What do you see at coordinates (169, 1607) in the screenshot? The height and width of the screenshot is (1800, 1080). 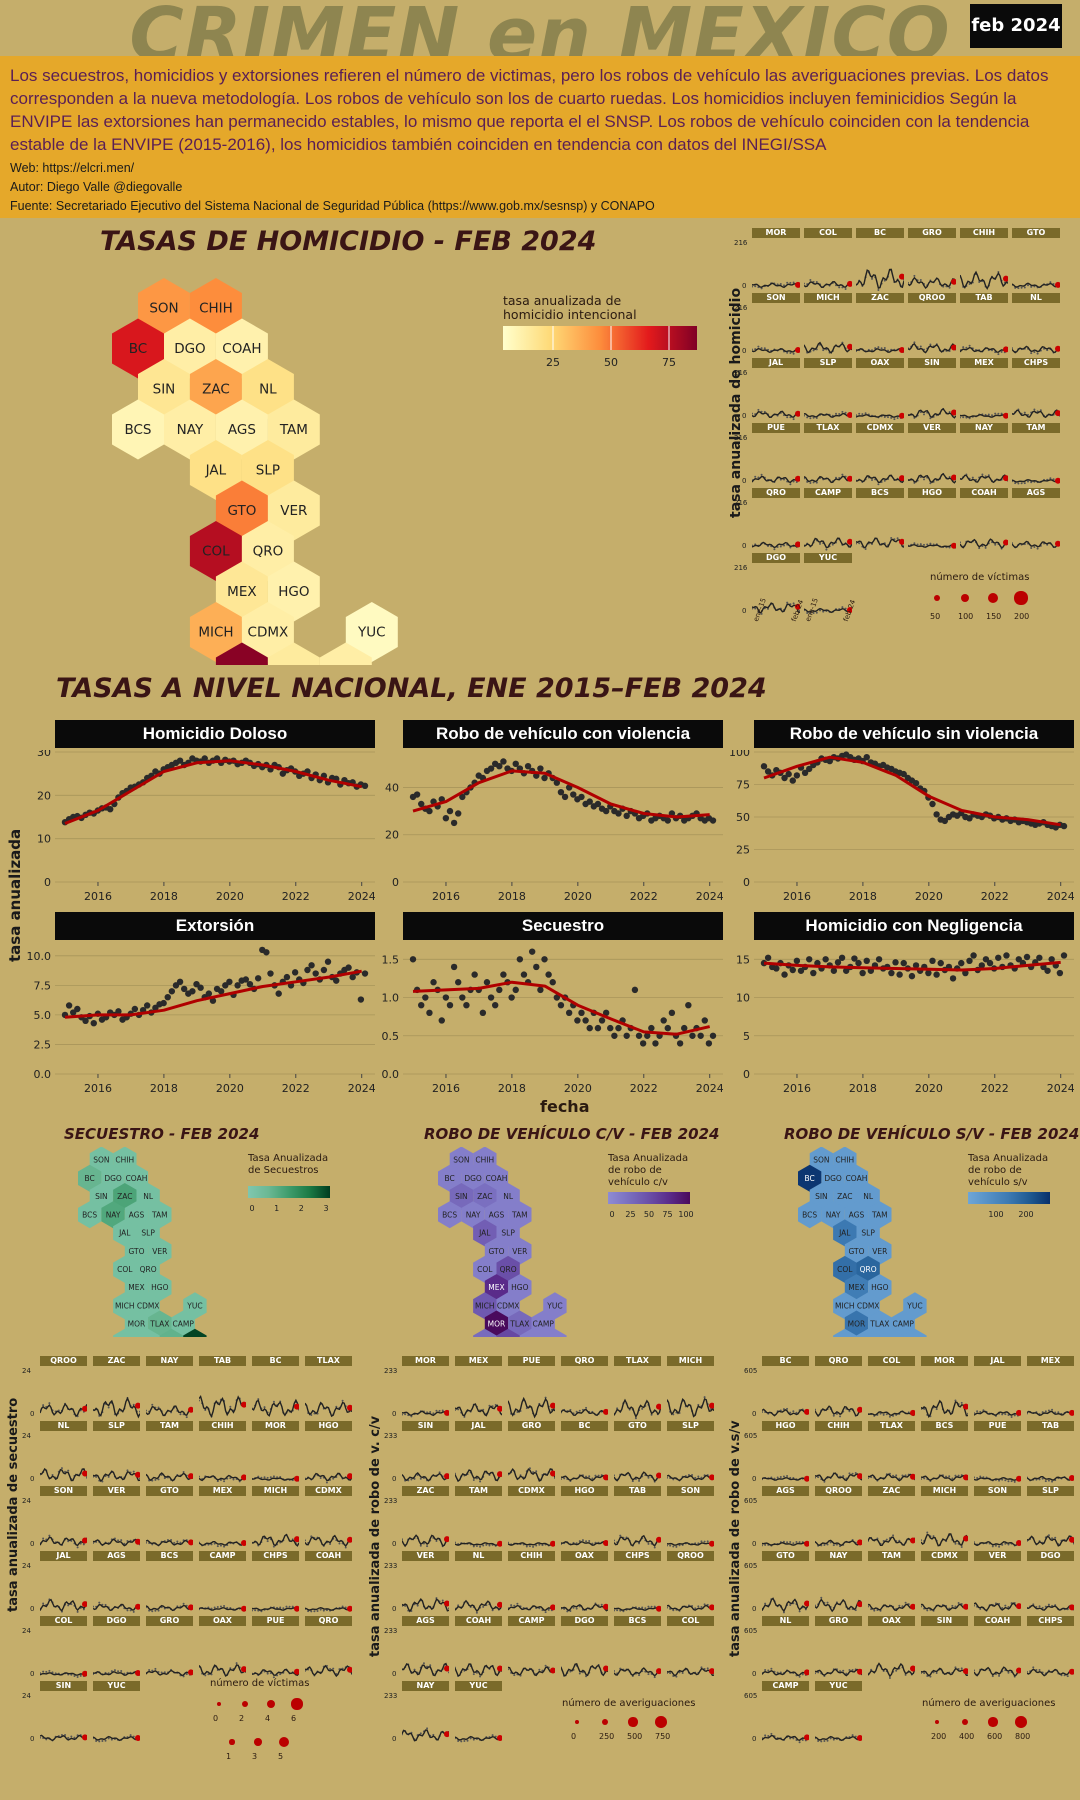 I see `multiple-plot-bcs` at bounding box center [169, 1607].